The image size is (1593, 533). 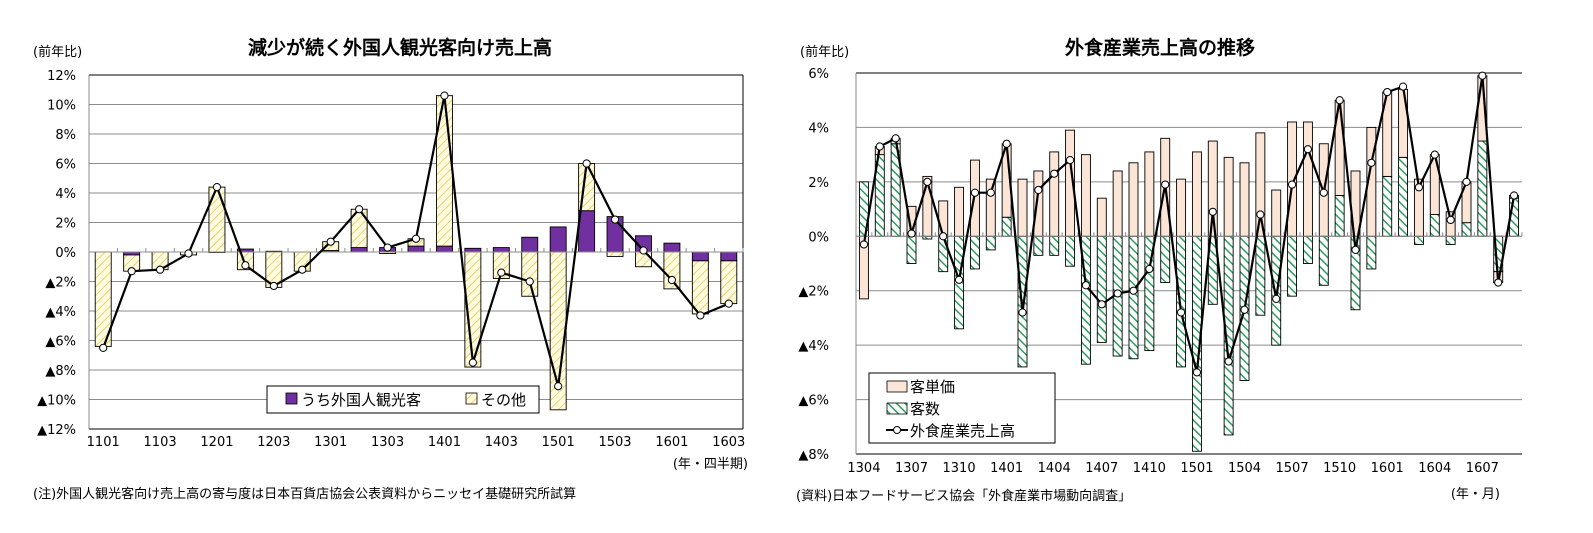 I want to click on x-tick-label: 1303, so click(x=387, y=442).